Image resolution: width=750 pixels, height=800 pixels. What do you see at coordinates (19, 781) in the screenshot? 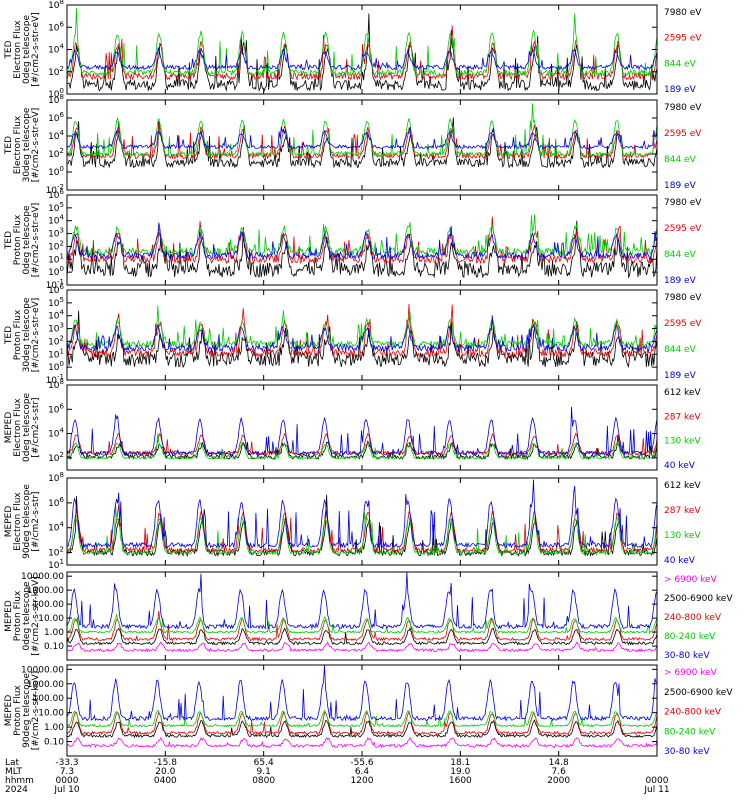
I see `x-row-label: hhmm` at bounding box center [19, 781].